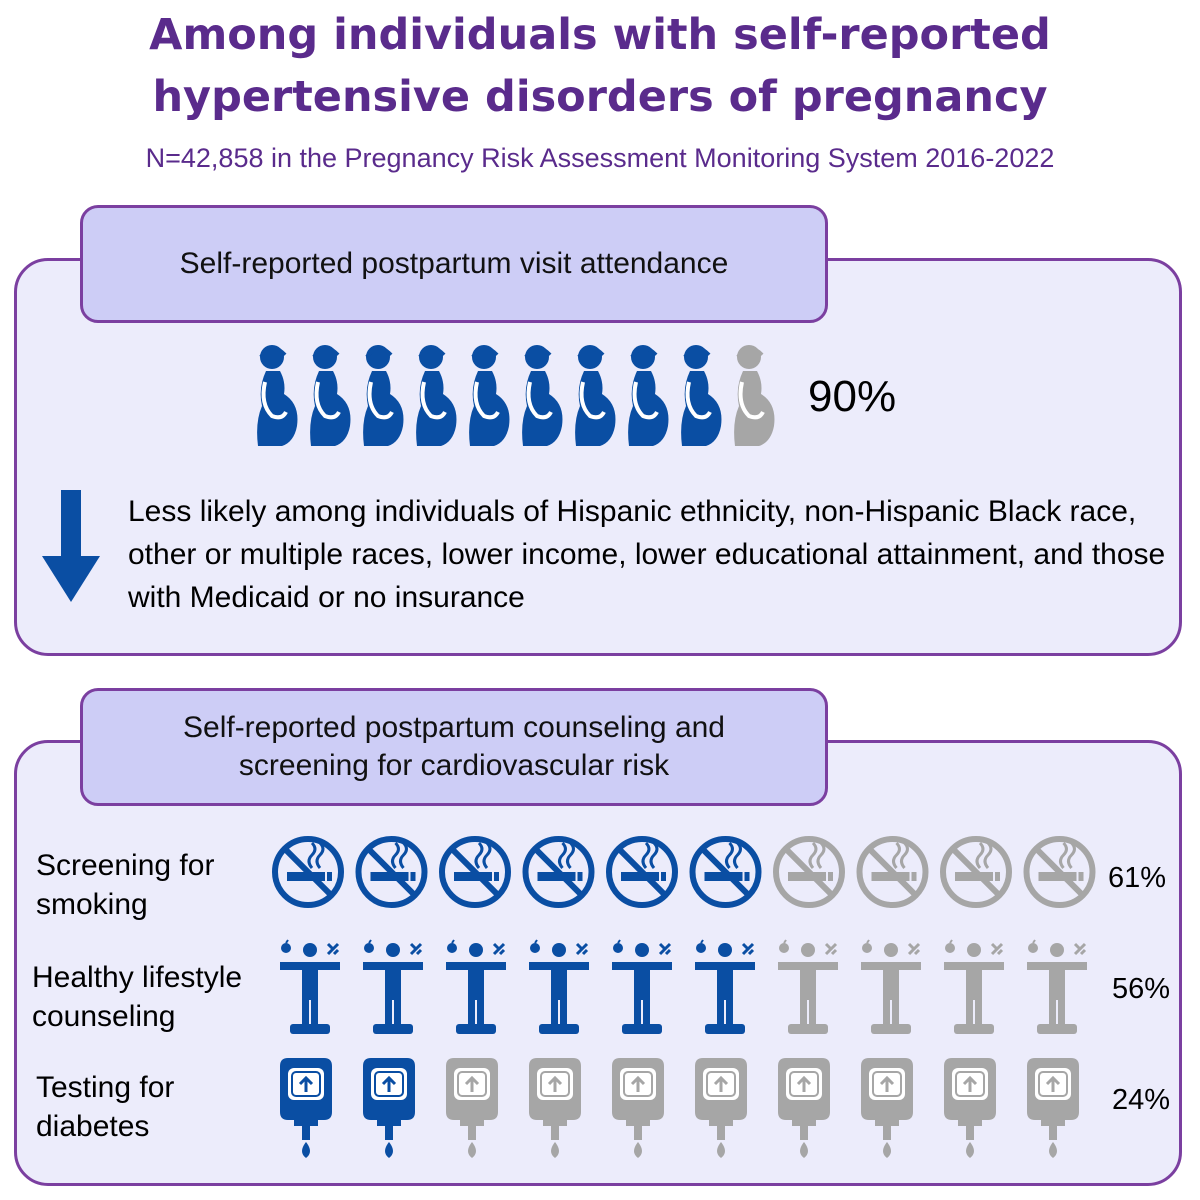  What do you see at coordinates (542, 395) in the screenshot?
I see `pregnant-woman-icon-6-filled` at bounding box center [542, 395].